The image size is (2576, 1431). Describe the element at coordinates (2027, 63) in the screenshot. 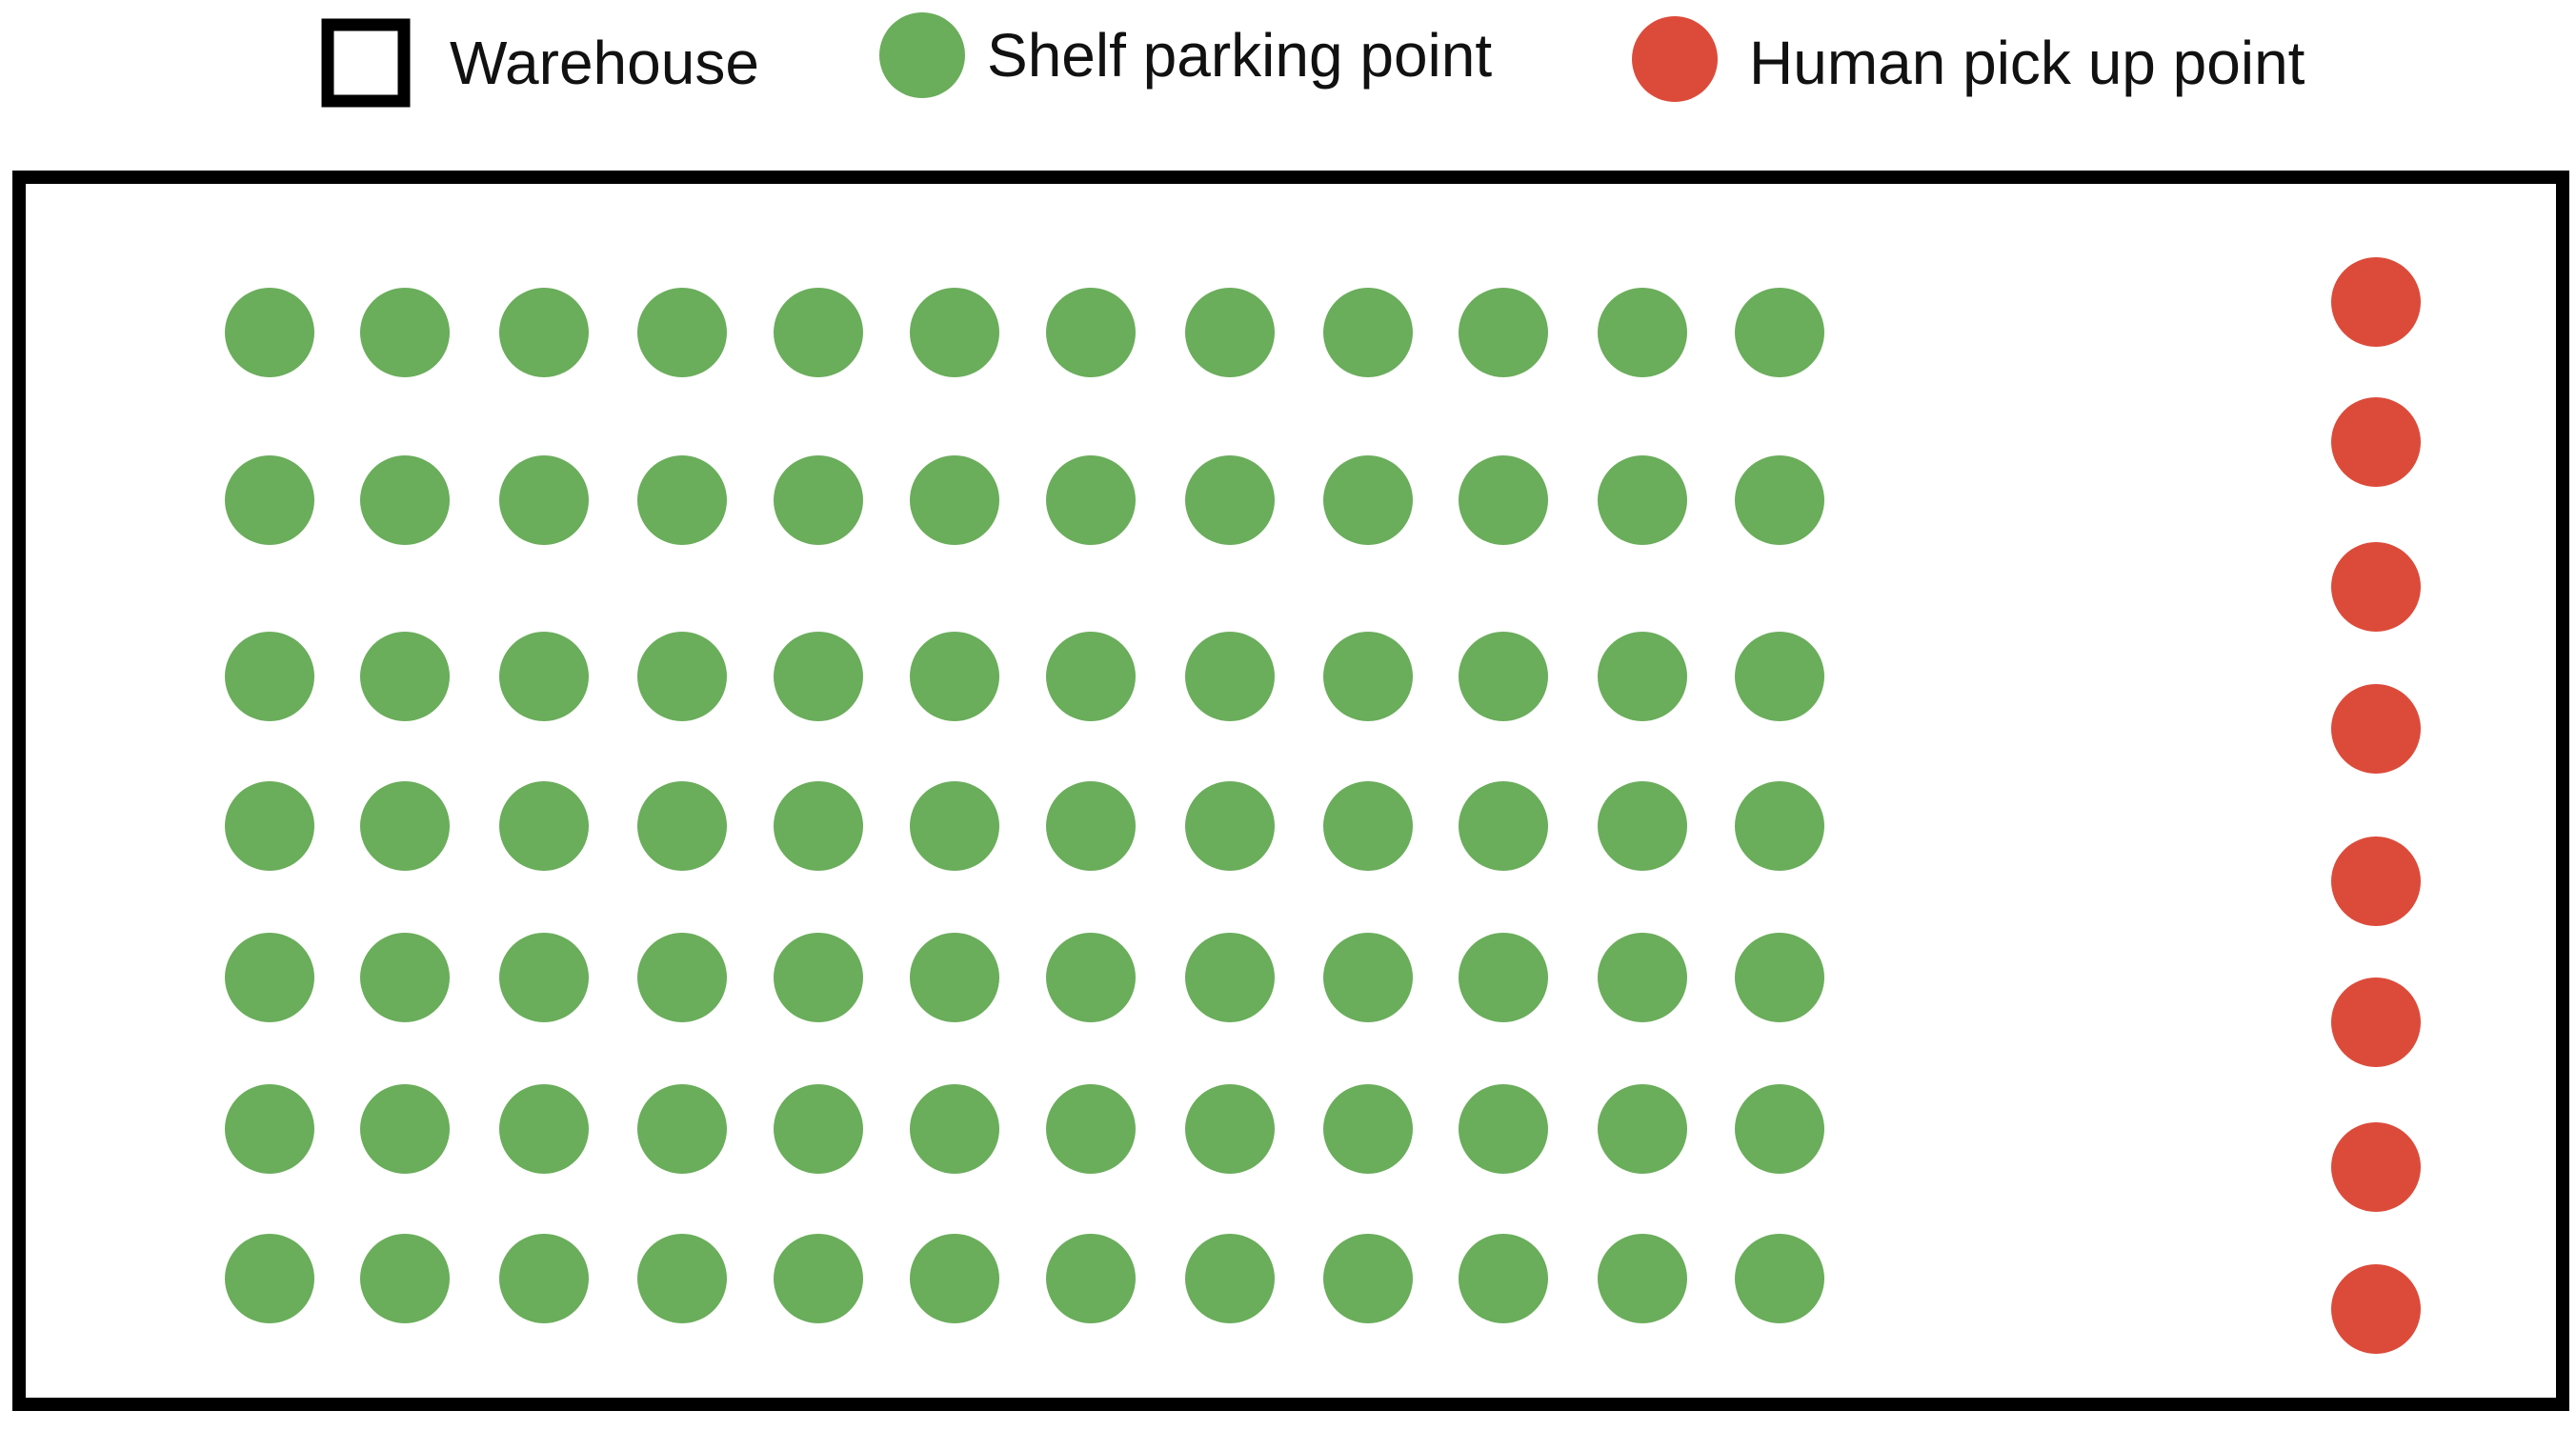

I see `legend-pickup-label: Human pick up point` at that location.